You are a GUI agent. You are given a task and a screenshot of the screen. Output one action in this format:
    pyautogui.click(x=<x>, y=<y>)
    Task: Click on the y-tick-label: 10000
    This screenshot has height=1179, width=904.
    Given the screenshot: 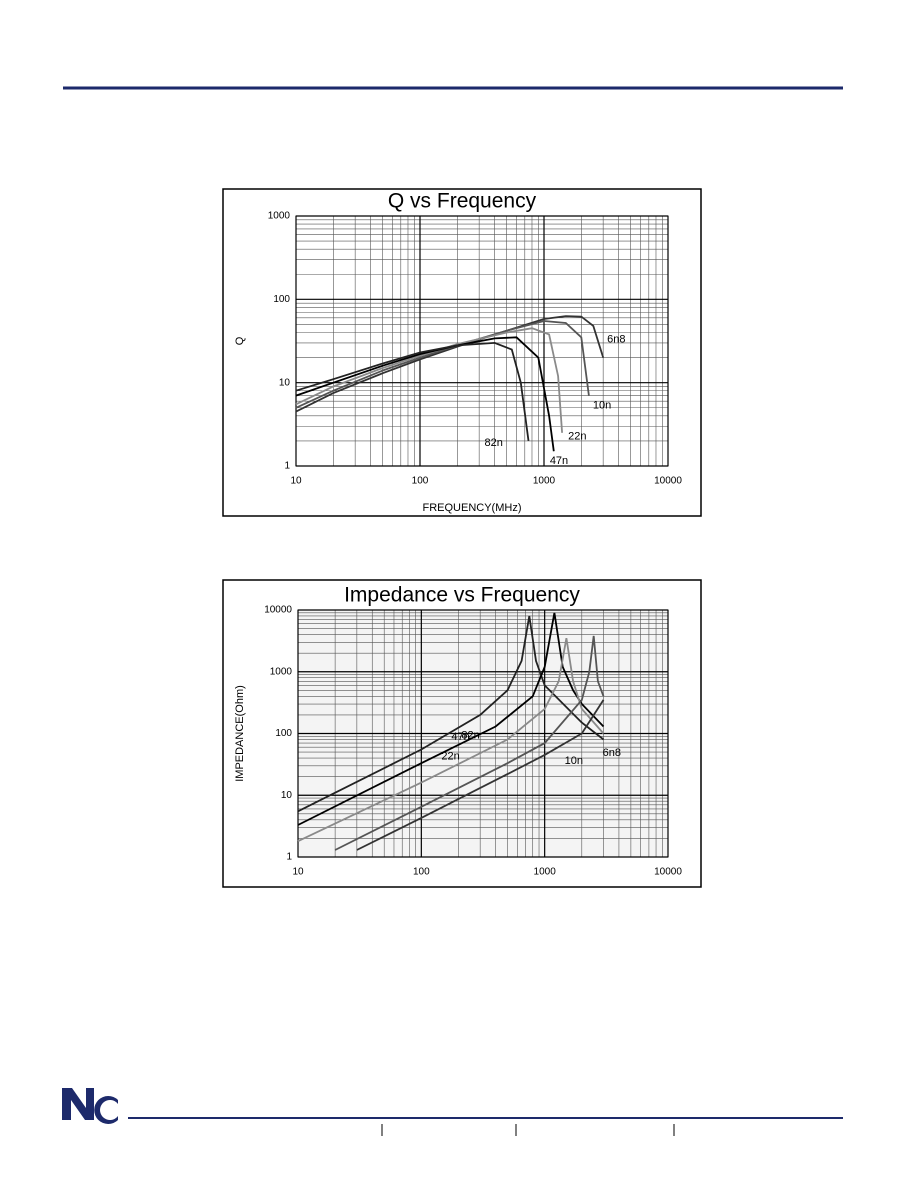 What is the action you would take?
    pyautogui.click(x=278, y=610)
    